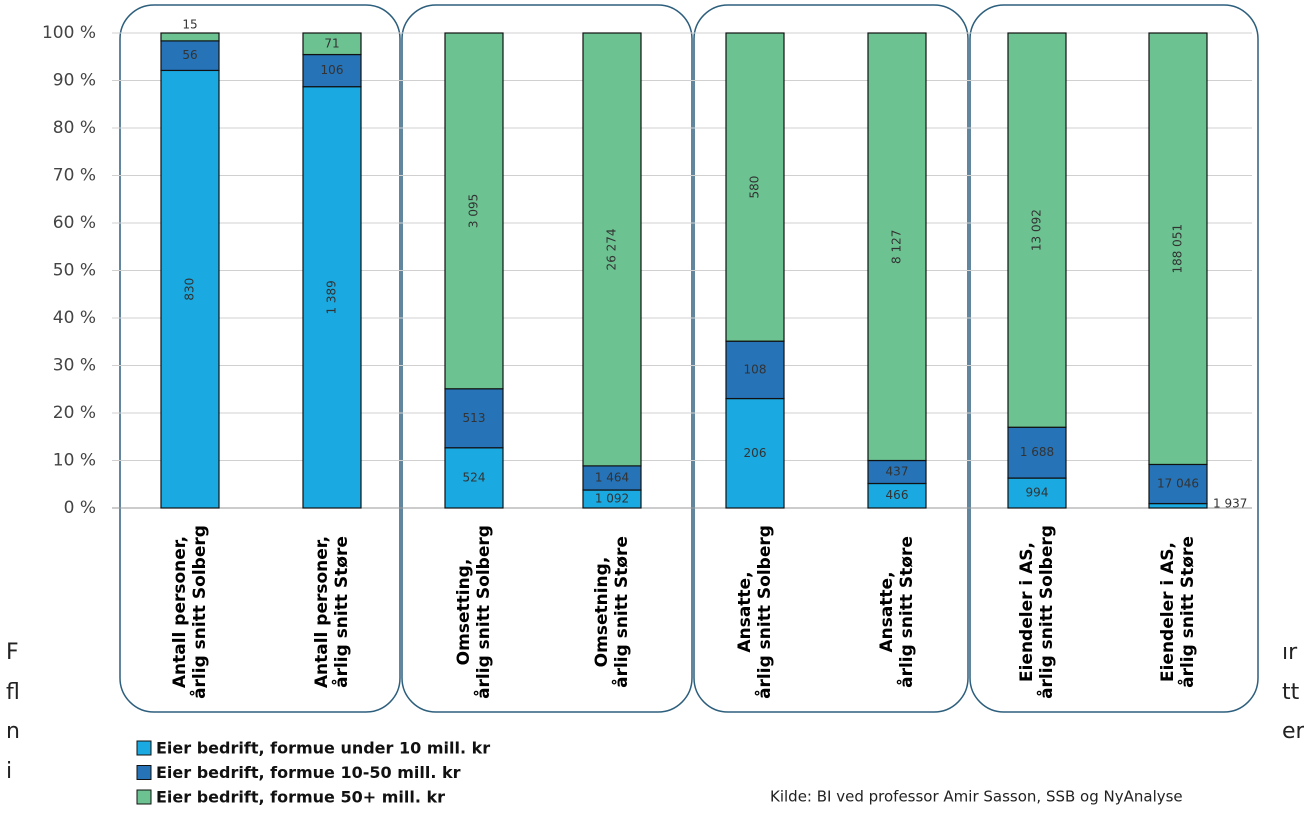  I want to click on value-label: 437, so click(897, 471).